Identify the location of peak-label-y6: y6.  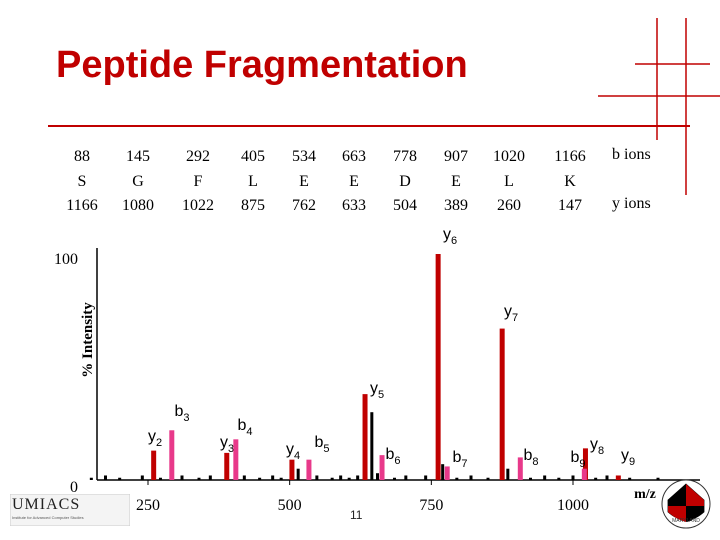
(450, 236).